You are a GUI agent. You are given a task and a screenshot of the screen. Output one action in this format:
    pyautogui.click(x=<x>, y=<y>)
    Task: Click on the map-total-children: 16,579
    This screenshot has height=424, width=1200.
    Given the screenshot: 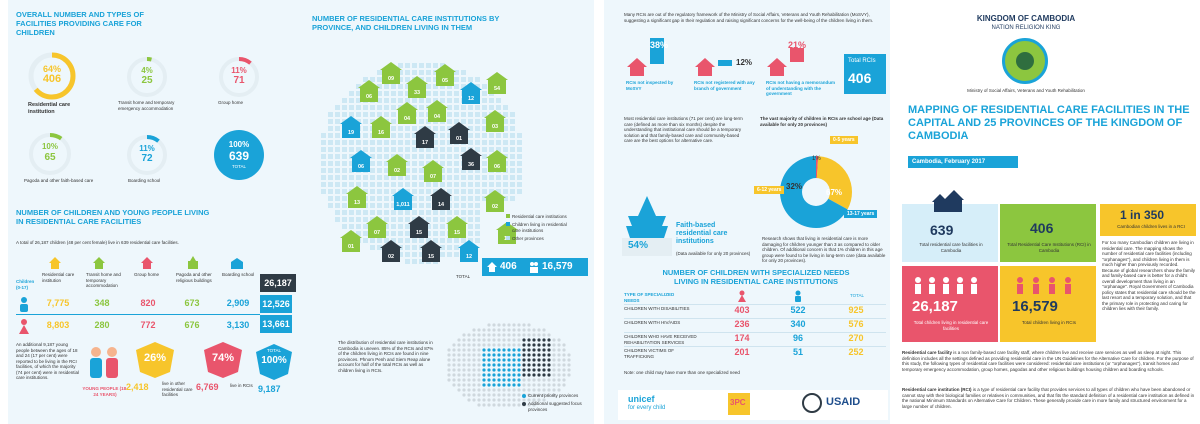 What is the action you would take?
    pyautogui.click(x=557, y=266)
    